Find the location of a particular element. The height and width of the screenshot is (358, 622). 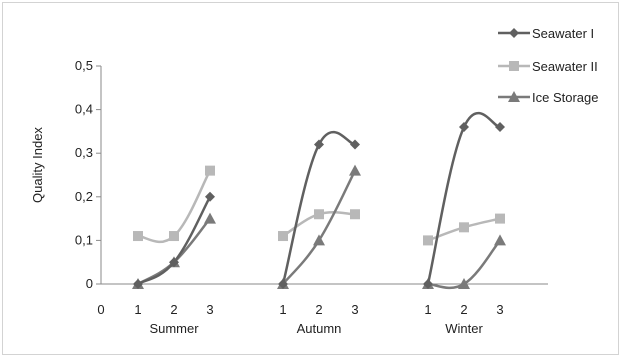

x-group-label: Autumn is located at coordinates (319, 328).